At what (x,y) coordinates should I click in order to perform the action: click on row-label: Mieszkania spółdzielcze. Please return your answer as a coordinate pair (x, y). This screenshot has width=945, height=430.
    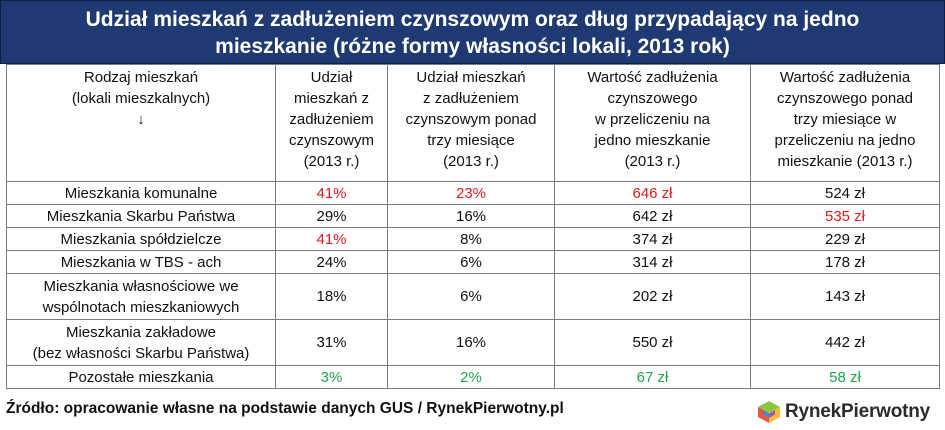
    Looking at the image, I should click on (141, 239).